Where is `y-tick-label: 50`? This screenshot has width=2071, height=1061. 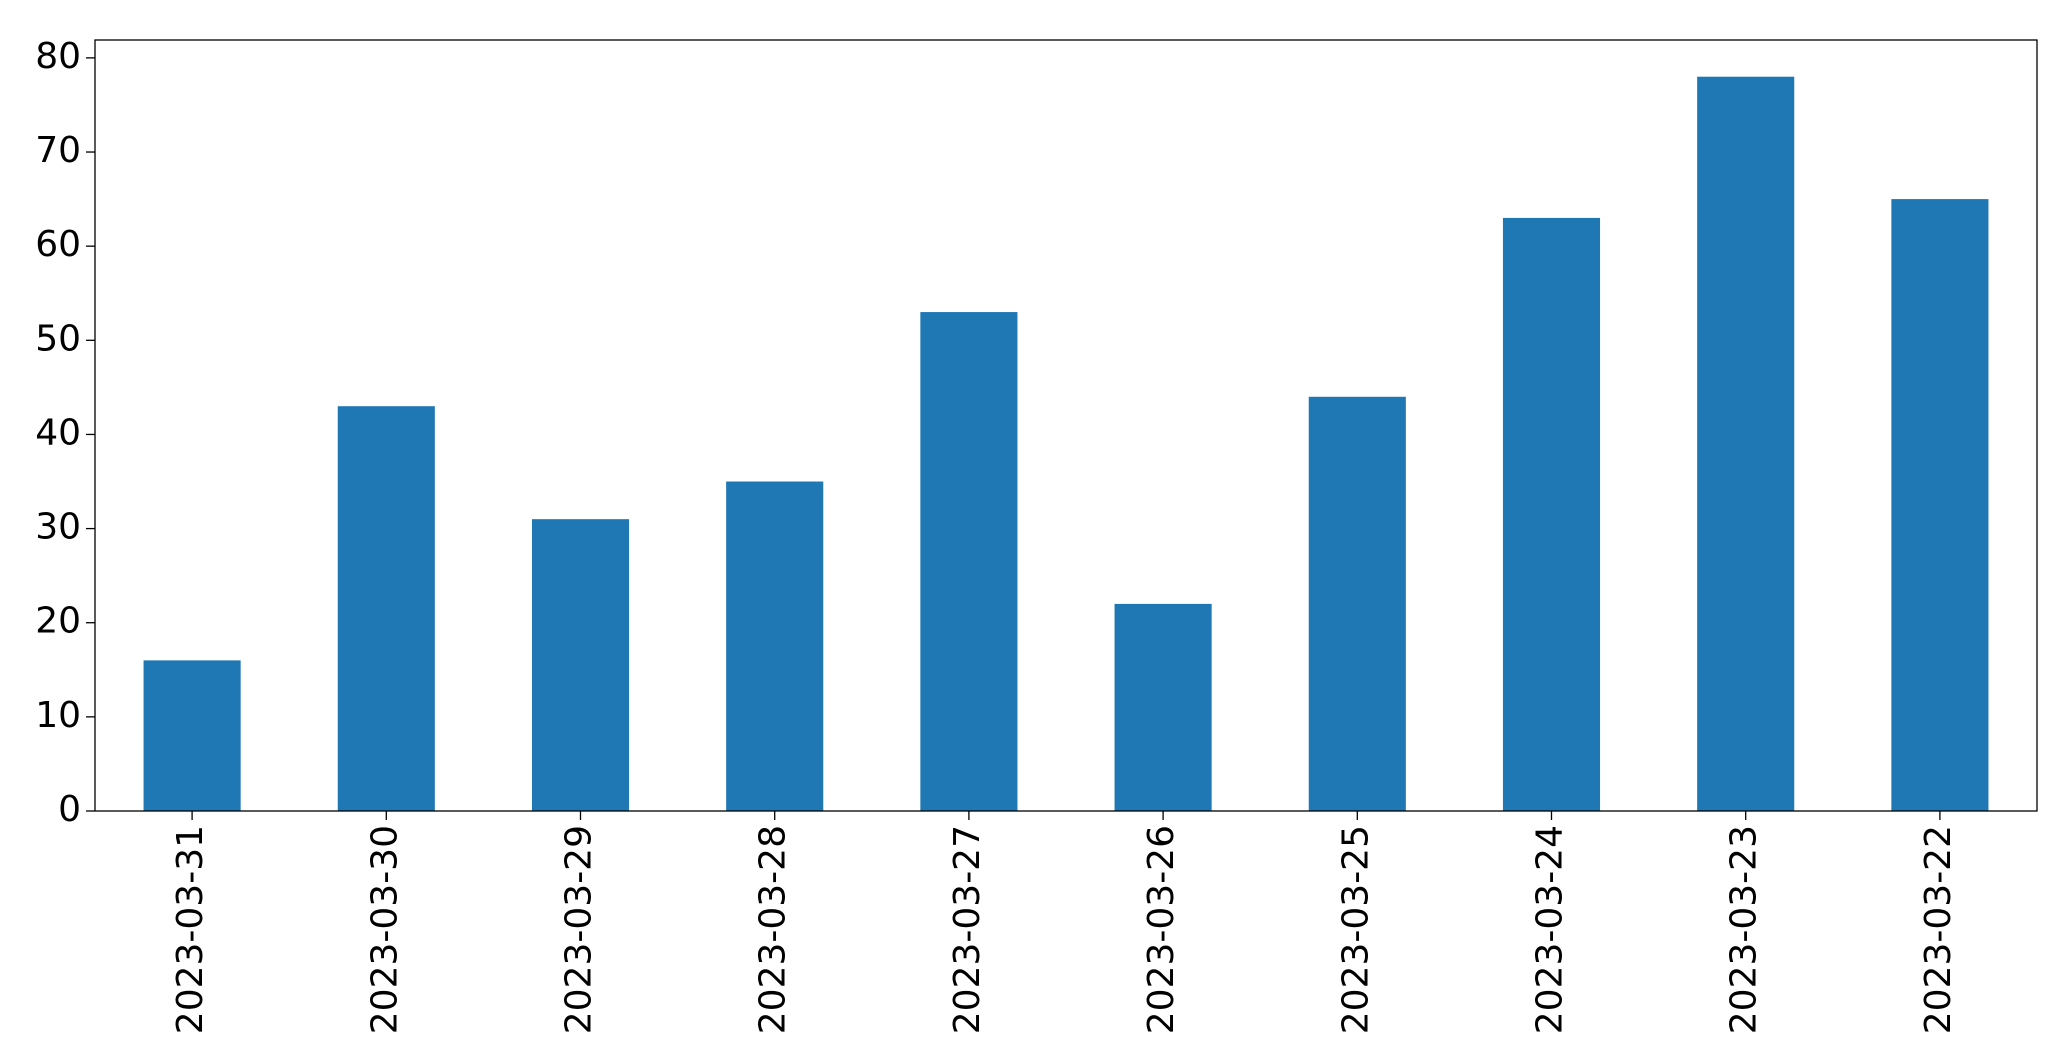
y-tick-label: 50 is located at coordinates (58, 338).